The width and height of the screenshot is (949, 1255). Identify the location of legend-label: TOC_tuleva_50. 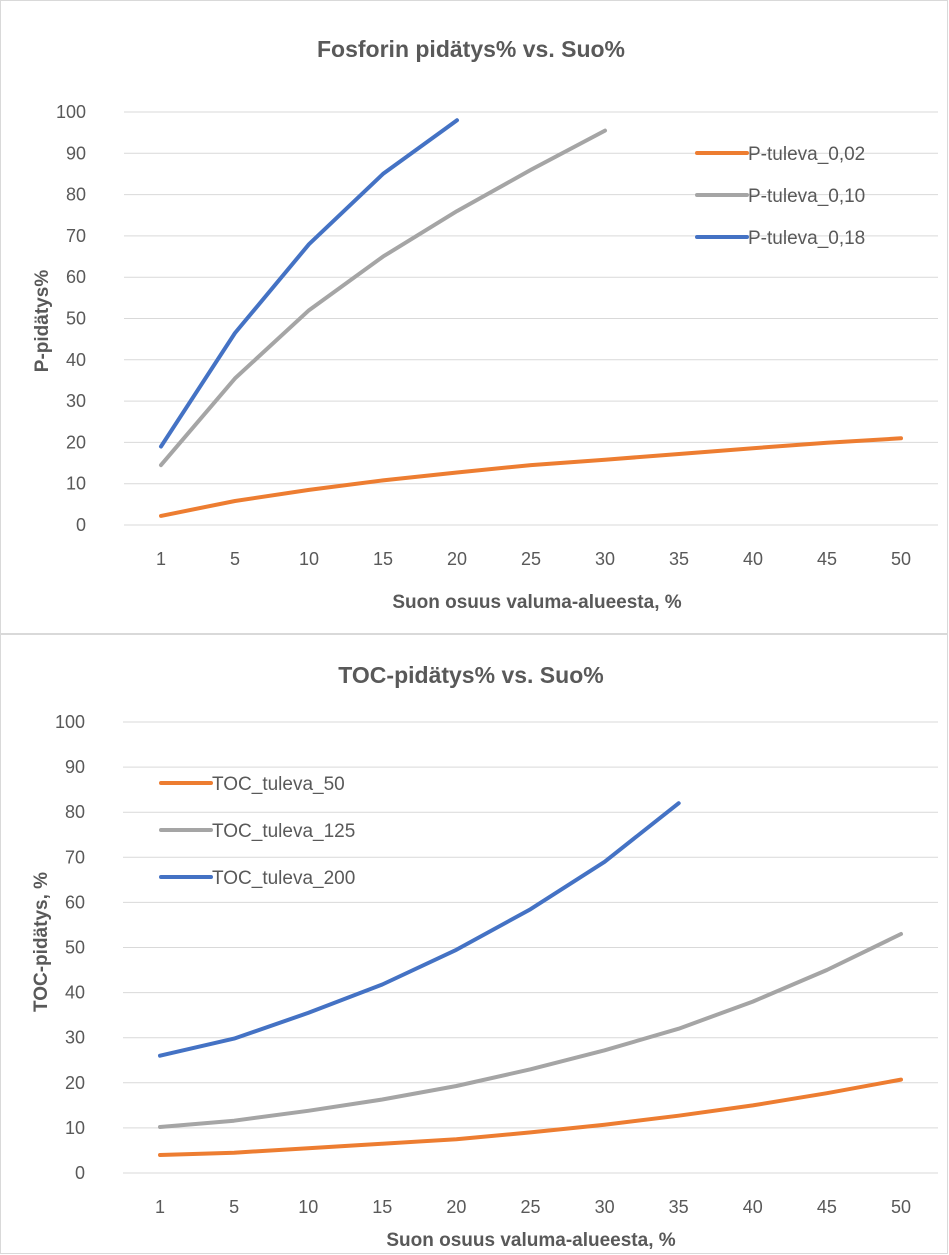
(278, 784).